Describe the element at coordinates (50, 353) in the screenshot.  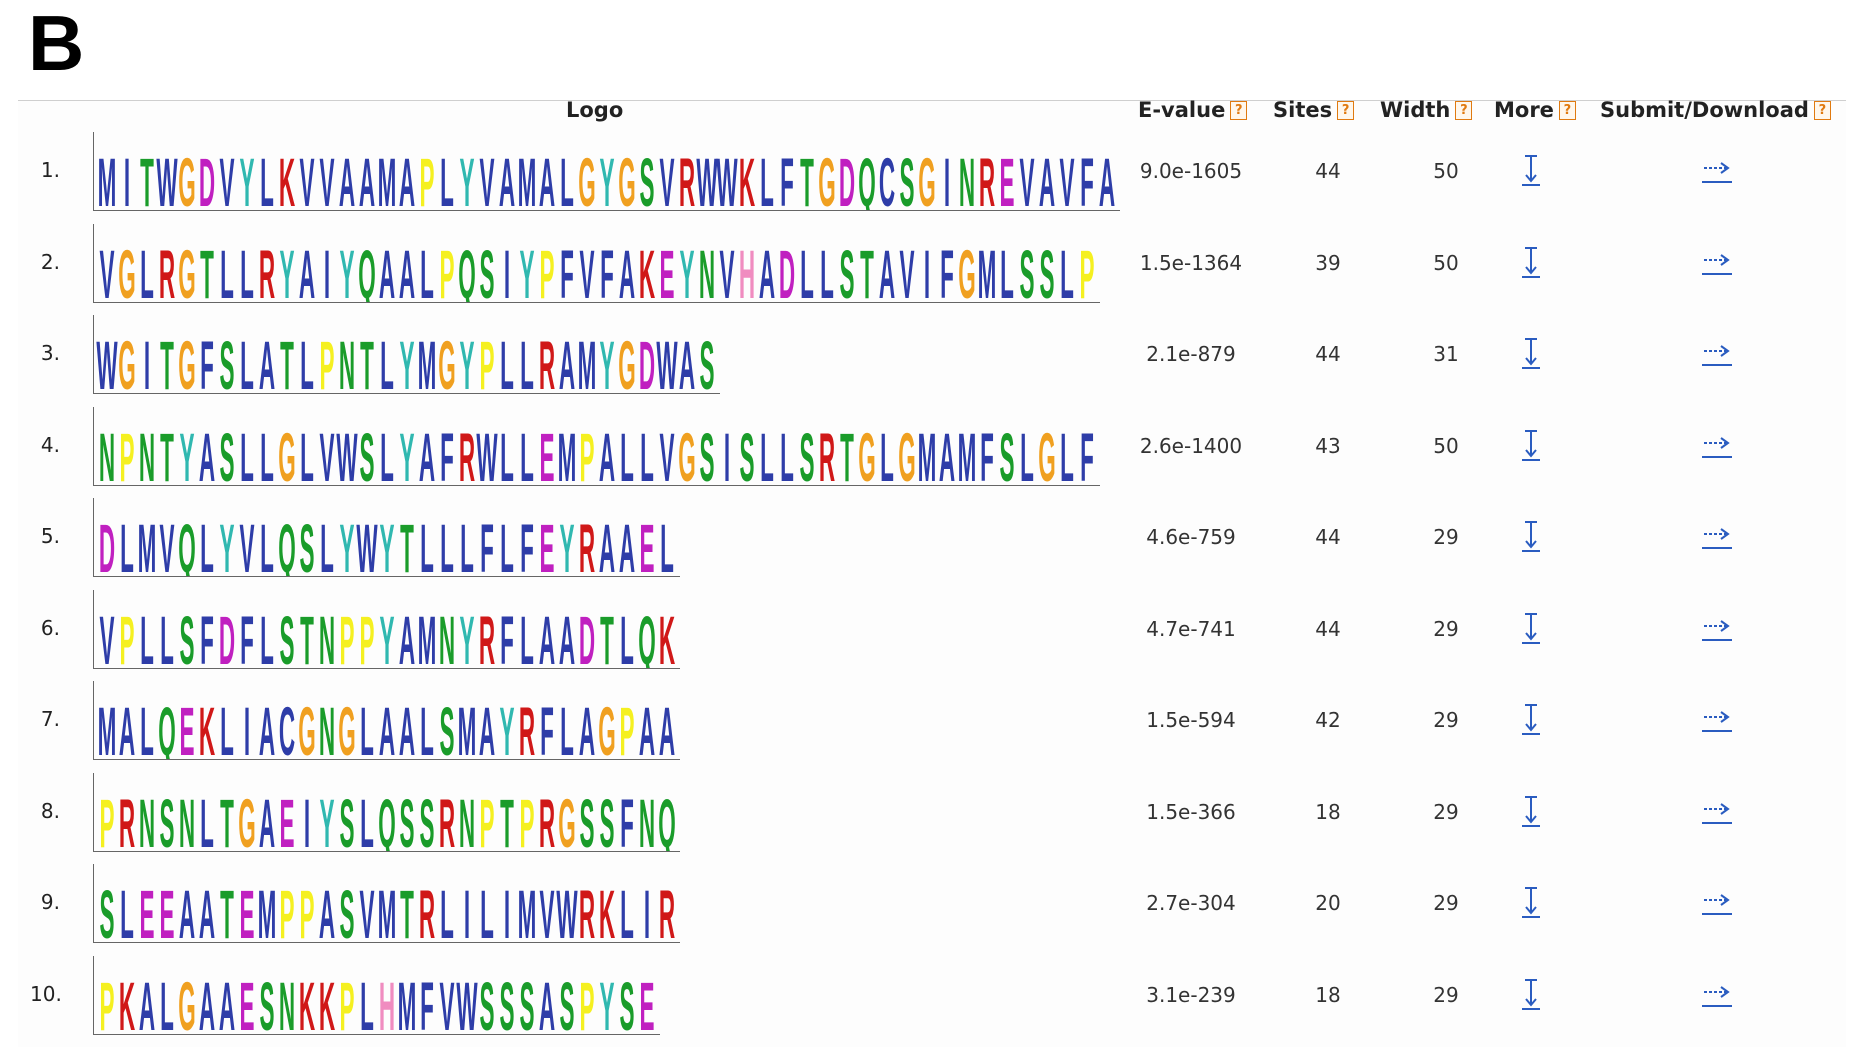
I see `motif-number: 3.` at that location.